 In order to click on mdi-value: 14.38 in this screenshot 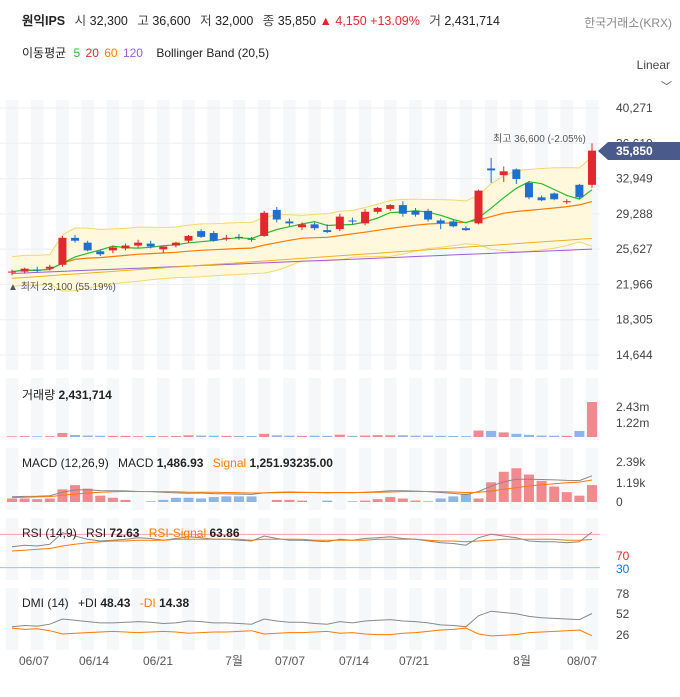, I will do `click(174, 603)`.